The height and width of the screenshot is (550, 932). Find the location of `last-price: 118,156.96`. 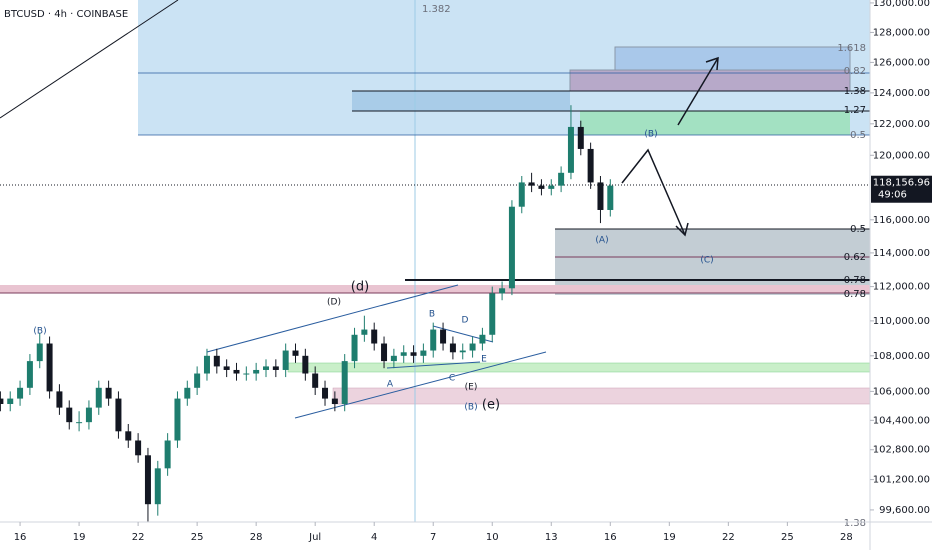

last-price: 118,156.96 is located at coordinates (901, 183).